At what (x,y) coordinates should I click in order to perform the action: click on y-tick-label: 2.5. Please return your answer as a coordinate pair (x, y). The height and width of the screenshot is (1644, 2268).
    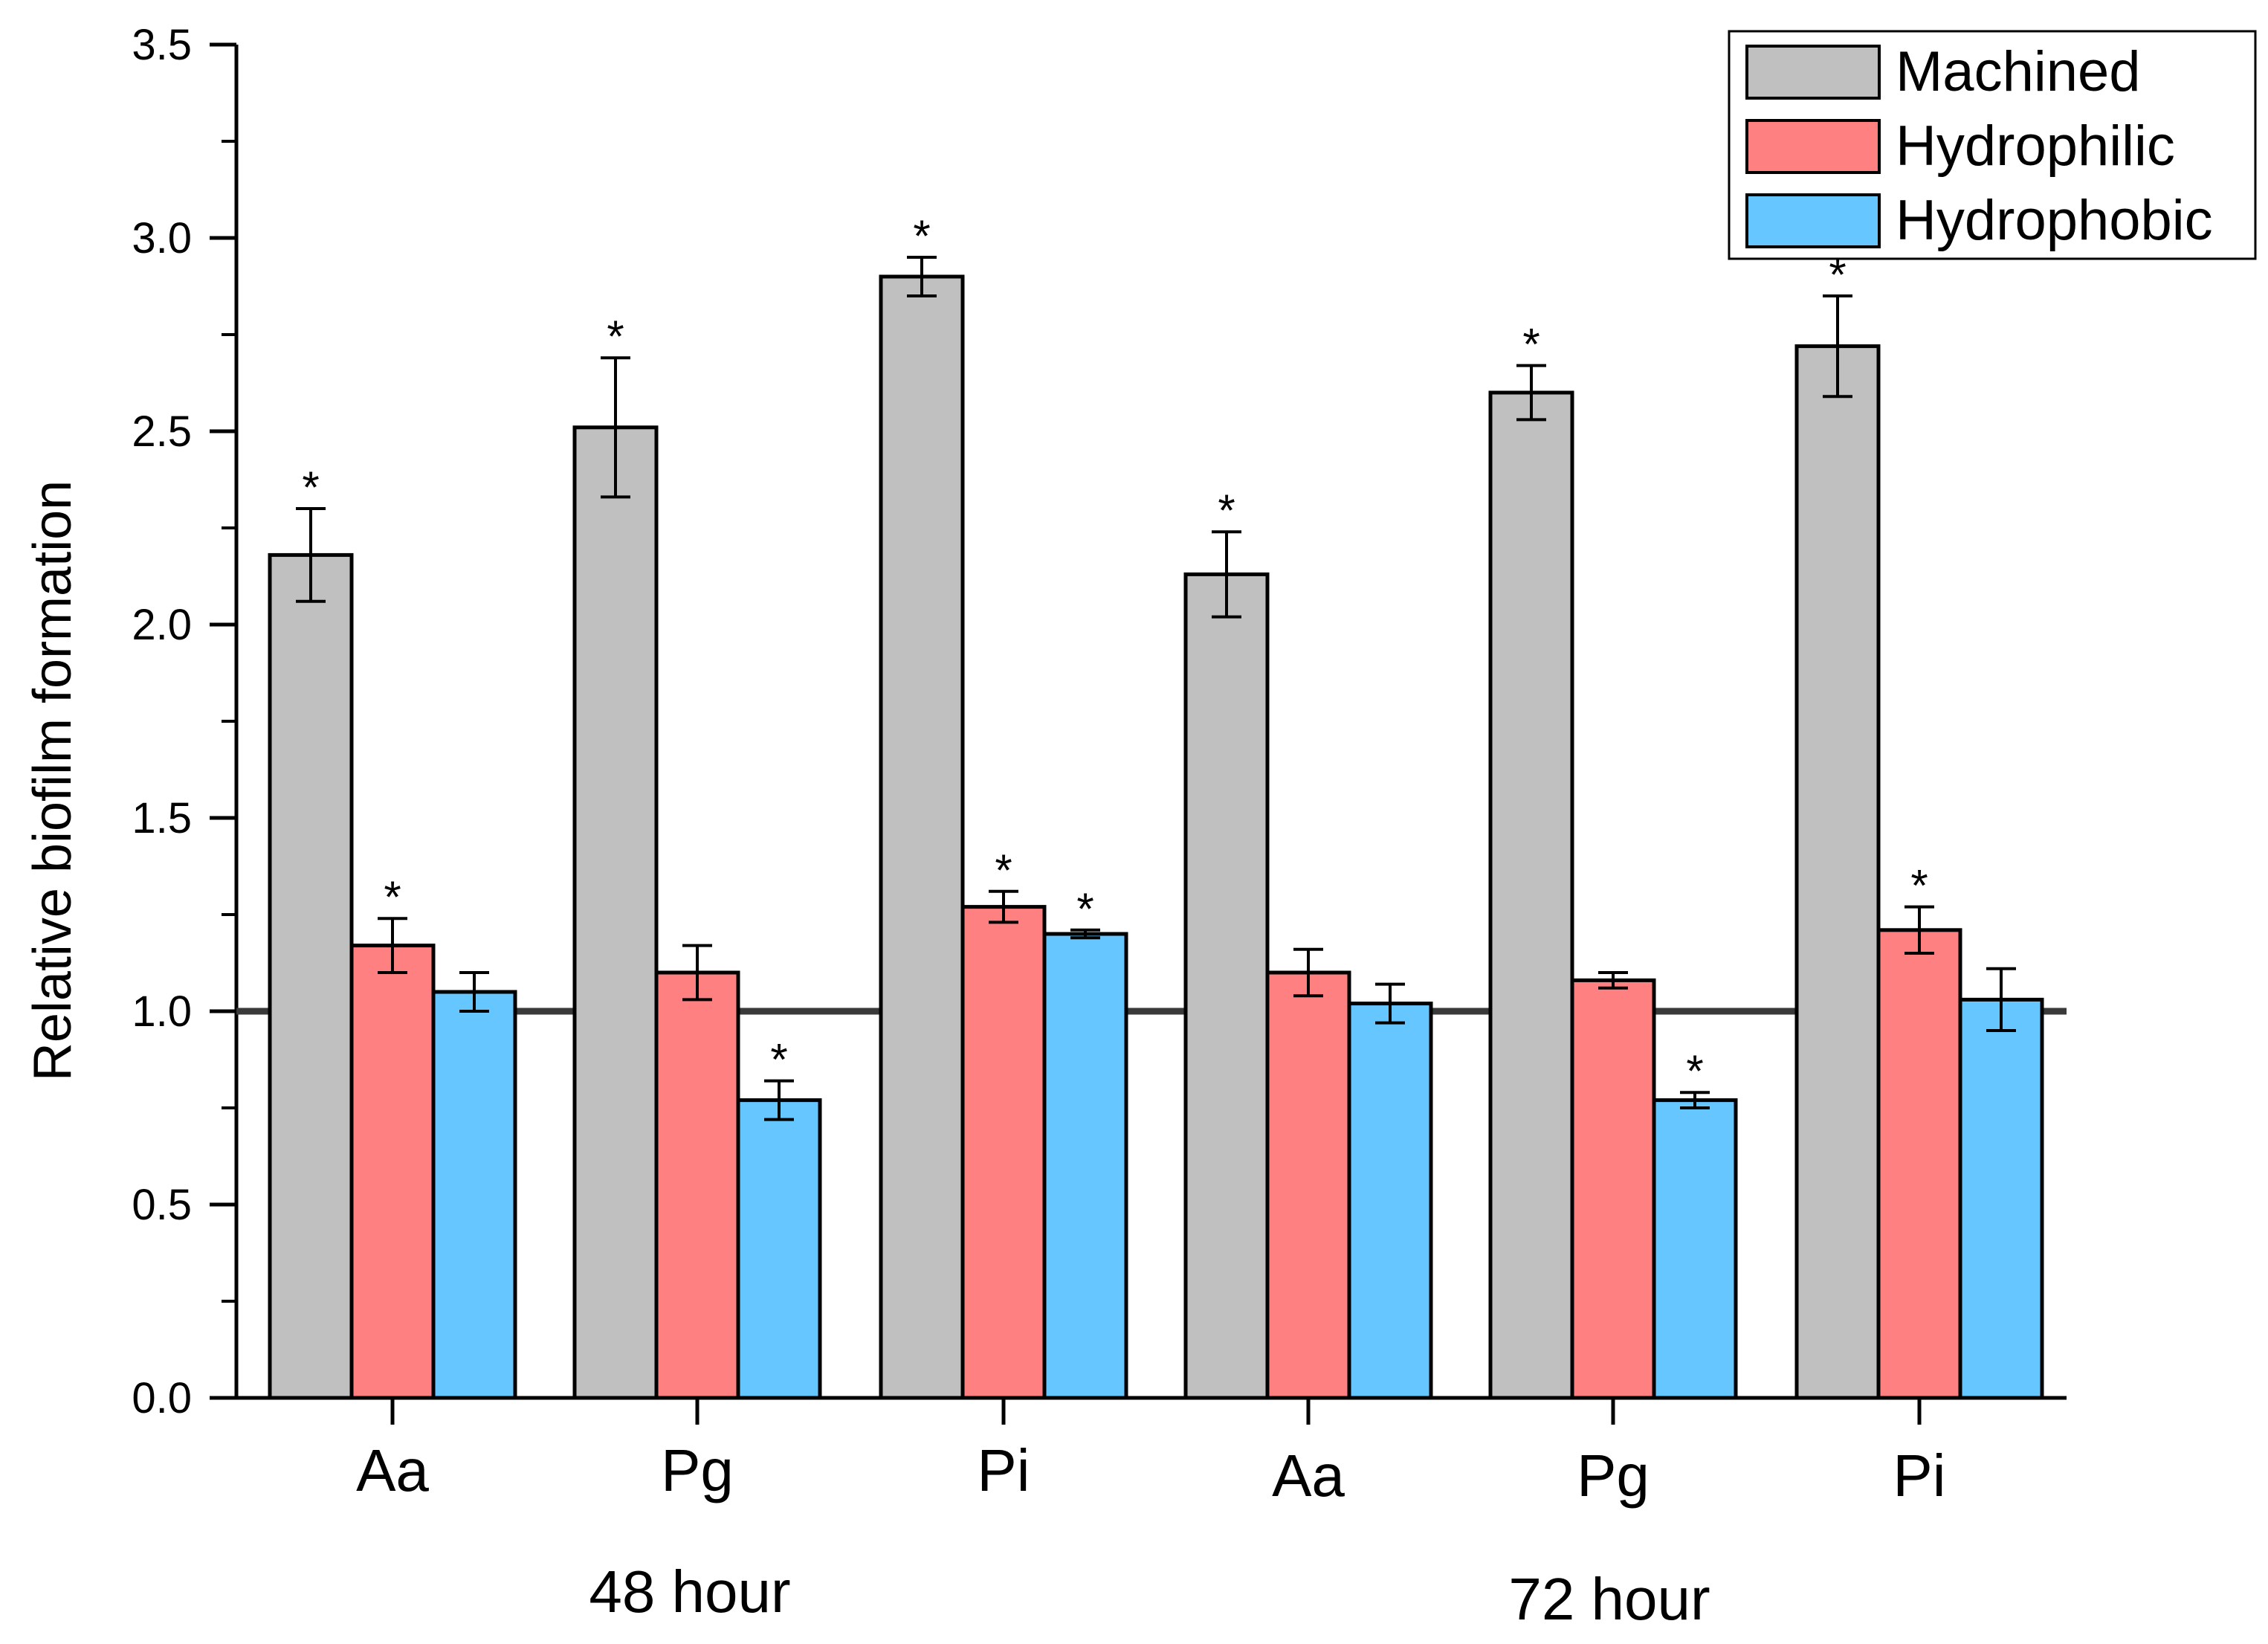
    Looking at the image, I should click on (162, 431).